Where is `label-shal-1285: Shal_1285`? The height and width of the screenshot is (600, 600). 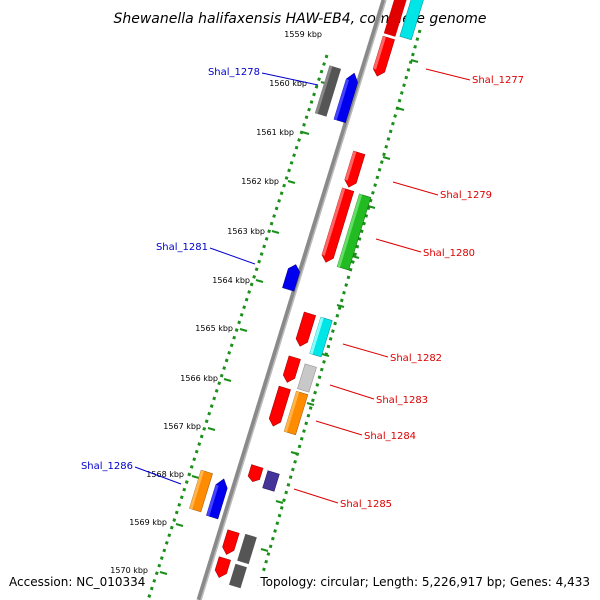 label-shal-1285: Shal_1285 is located at coordinates (366, 504).